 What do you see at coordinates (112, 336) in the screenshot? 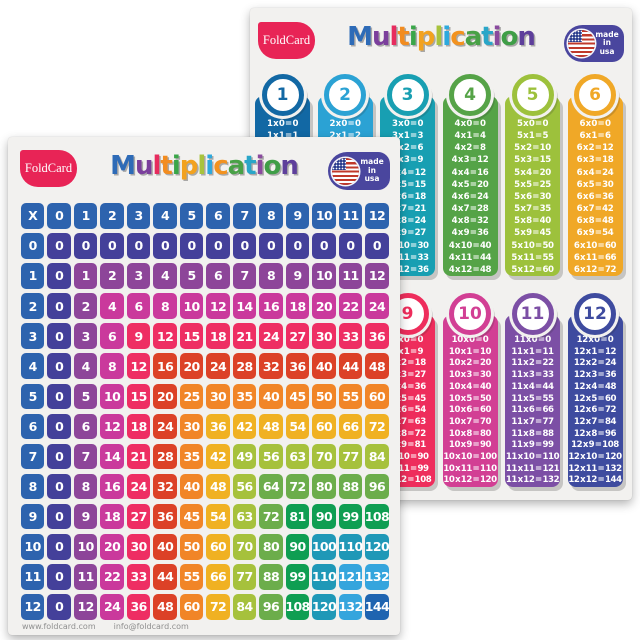
I see `grid-cell: 6` at bounding box center [112, 336].